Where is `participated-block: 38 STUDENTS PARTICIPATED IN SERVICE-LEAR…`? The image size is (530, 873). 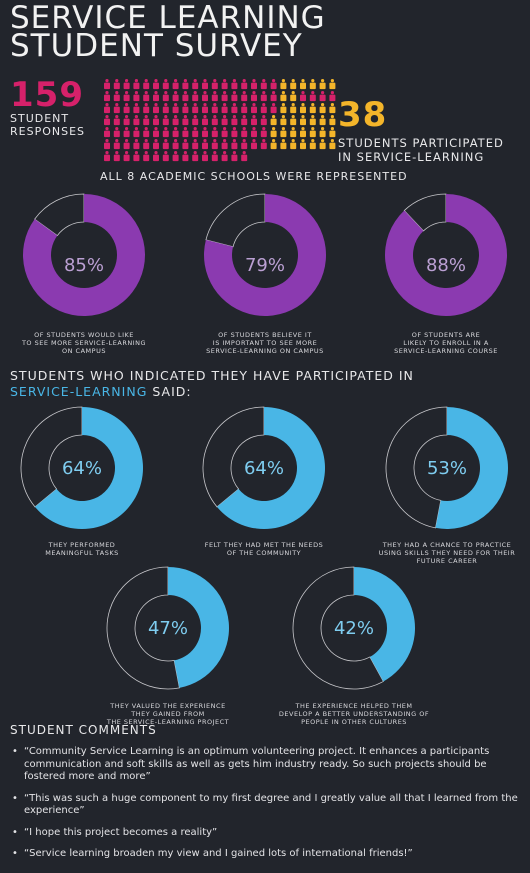
participated-block: 38 STUDENTS PARTICIPATED IN SERVICE-LEAR… is located at coordinates (421, 131).